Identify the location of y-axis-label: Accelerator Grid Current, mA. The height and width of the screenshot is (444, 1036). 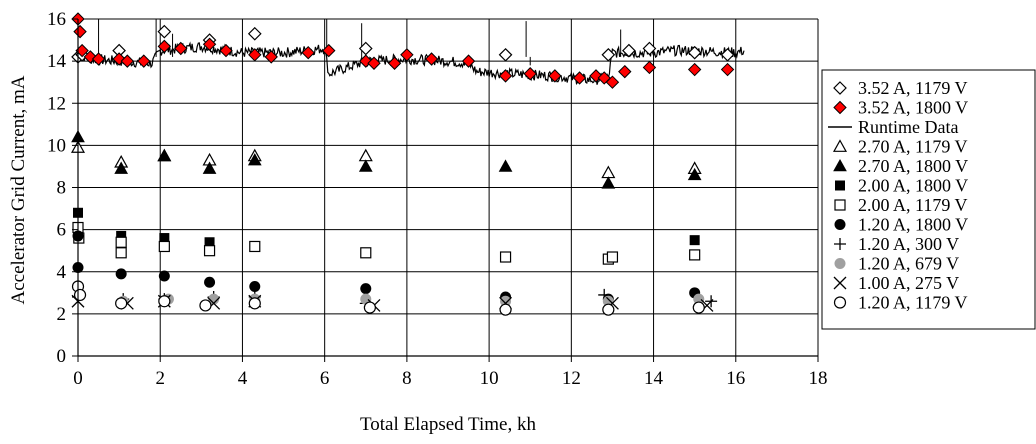
(18, 189).